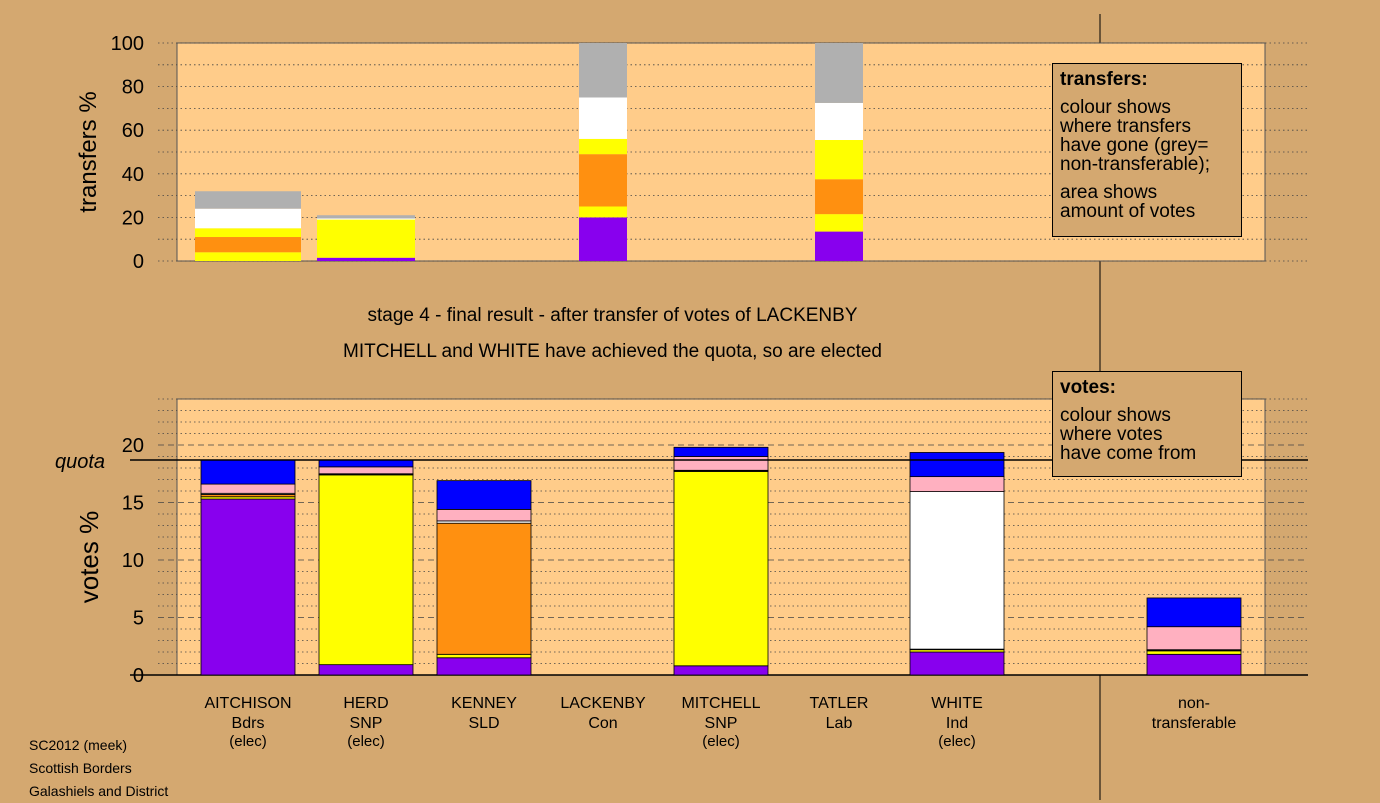 The height and width of the screenshot is (803, 1380). I want to click on transfers-tick-label: 0, so click(138, 262).